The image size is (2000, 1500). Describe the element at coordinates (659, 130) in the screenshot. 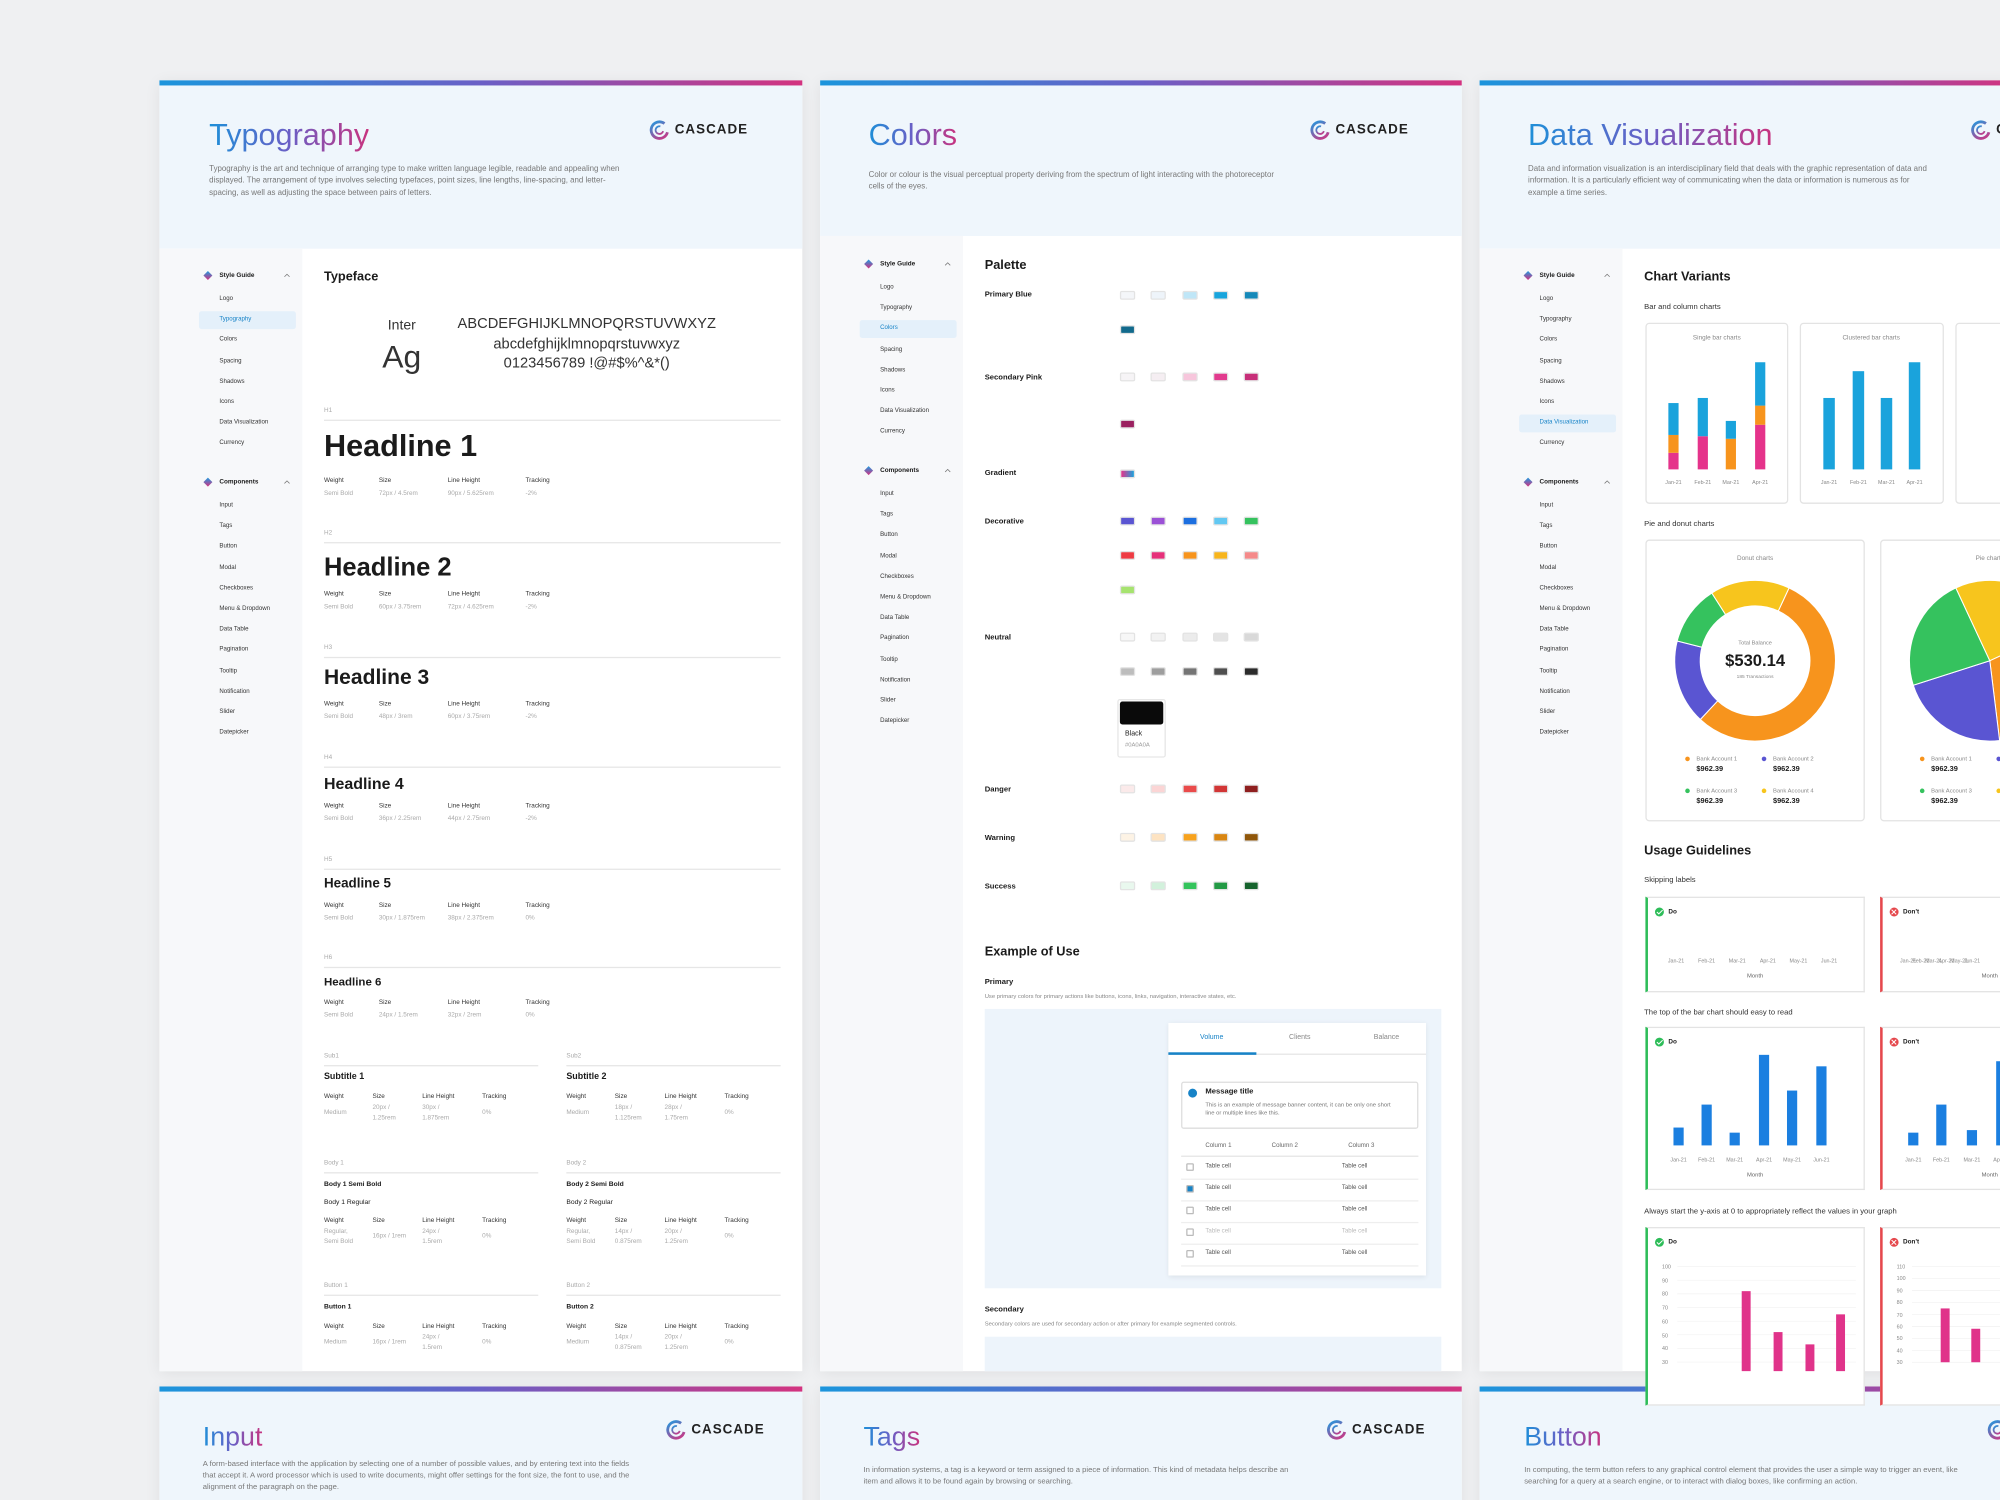

I see `logo-mark` at that location.